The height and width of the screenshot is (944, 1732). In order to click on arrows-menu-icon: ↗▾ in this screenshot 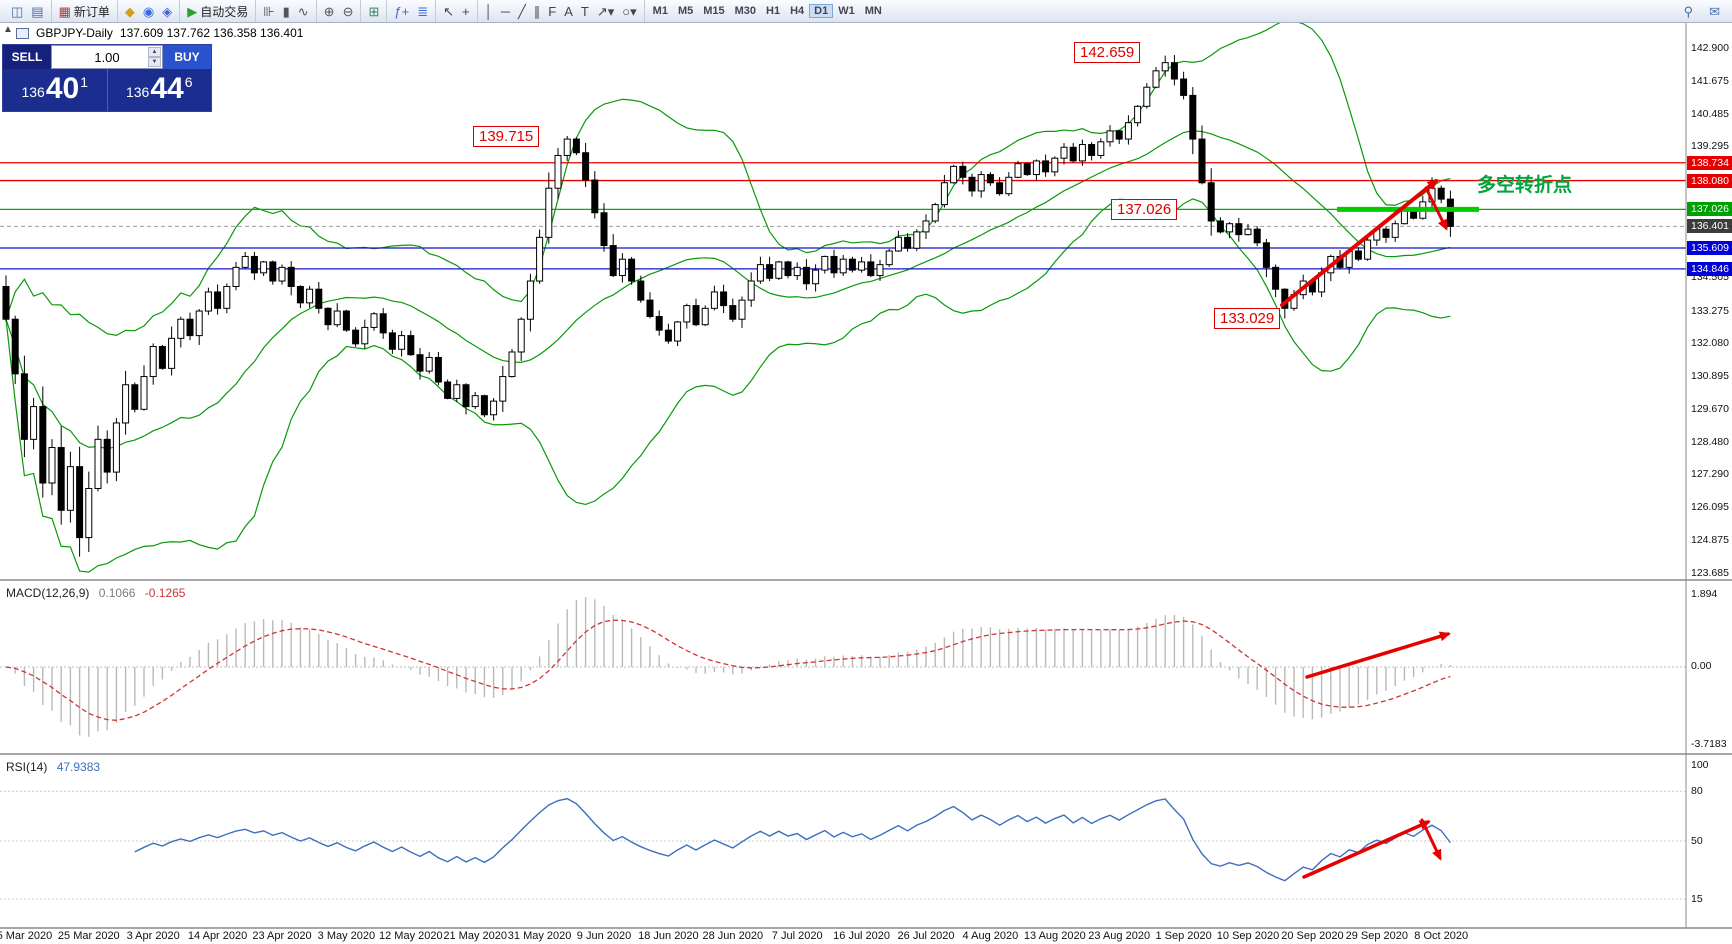, I will do `click(605, 11)`.